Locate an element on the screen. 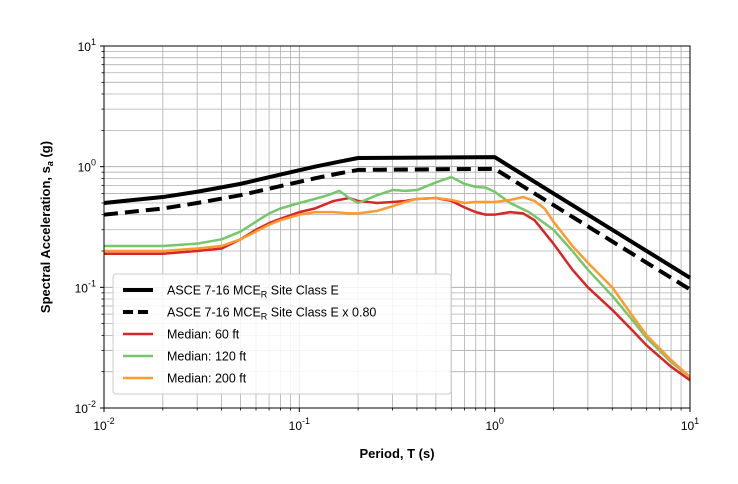 Image resolution: width=738 pixels, height=484 pixels. legend-label-suffix: Site Class E x 0.80 is located at coordinates (321, 313).